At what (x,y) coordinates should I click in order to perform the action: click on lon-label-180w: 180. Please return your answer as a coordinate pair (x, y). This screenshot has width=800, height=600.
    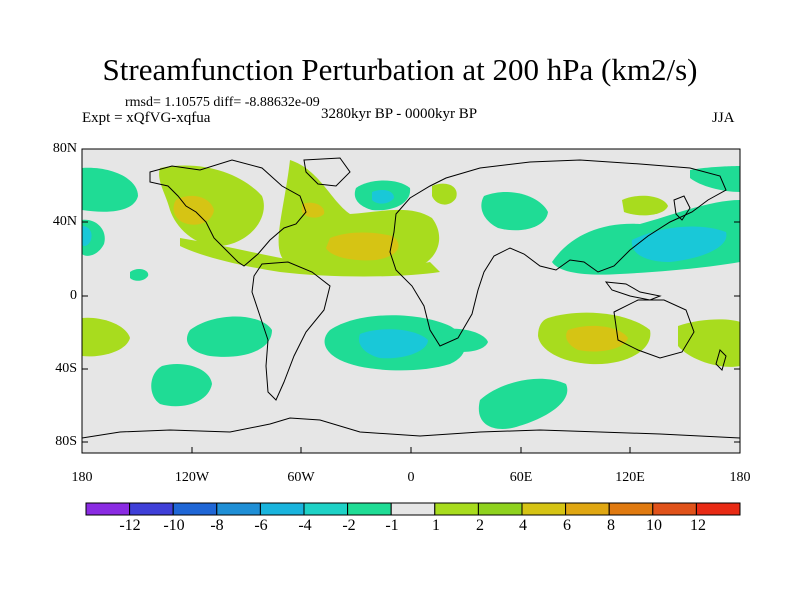
    Looking at the image, I should click on (82, 477).